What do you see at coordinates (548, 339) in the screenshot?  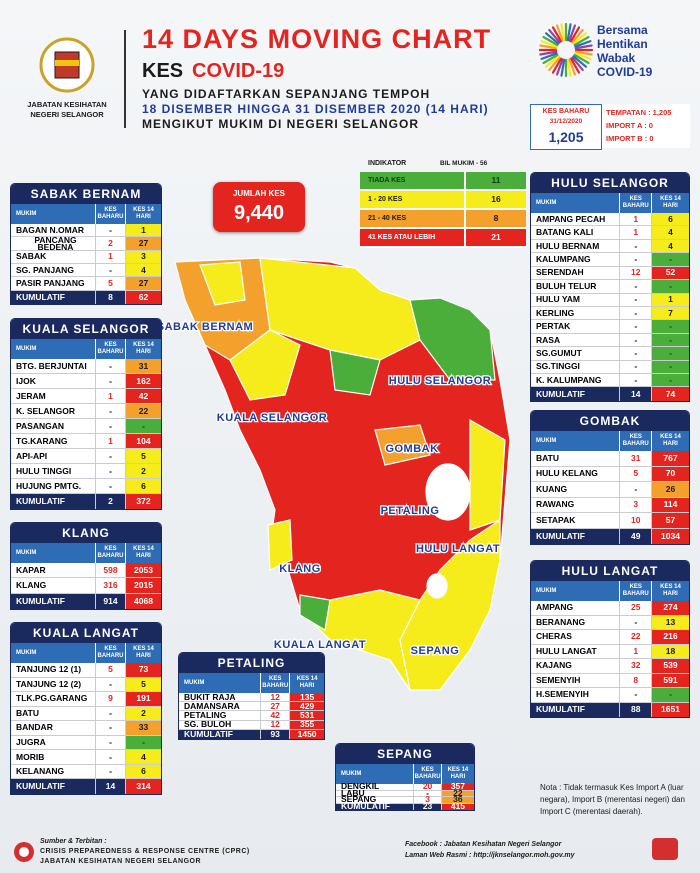 I see `cell-mukim: RASA` at bounding box center [548, 339].